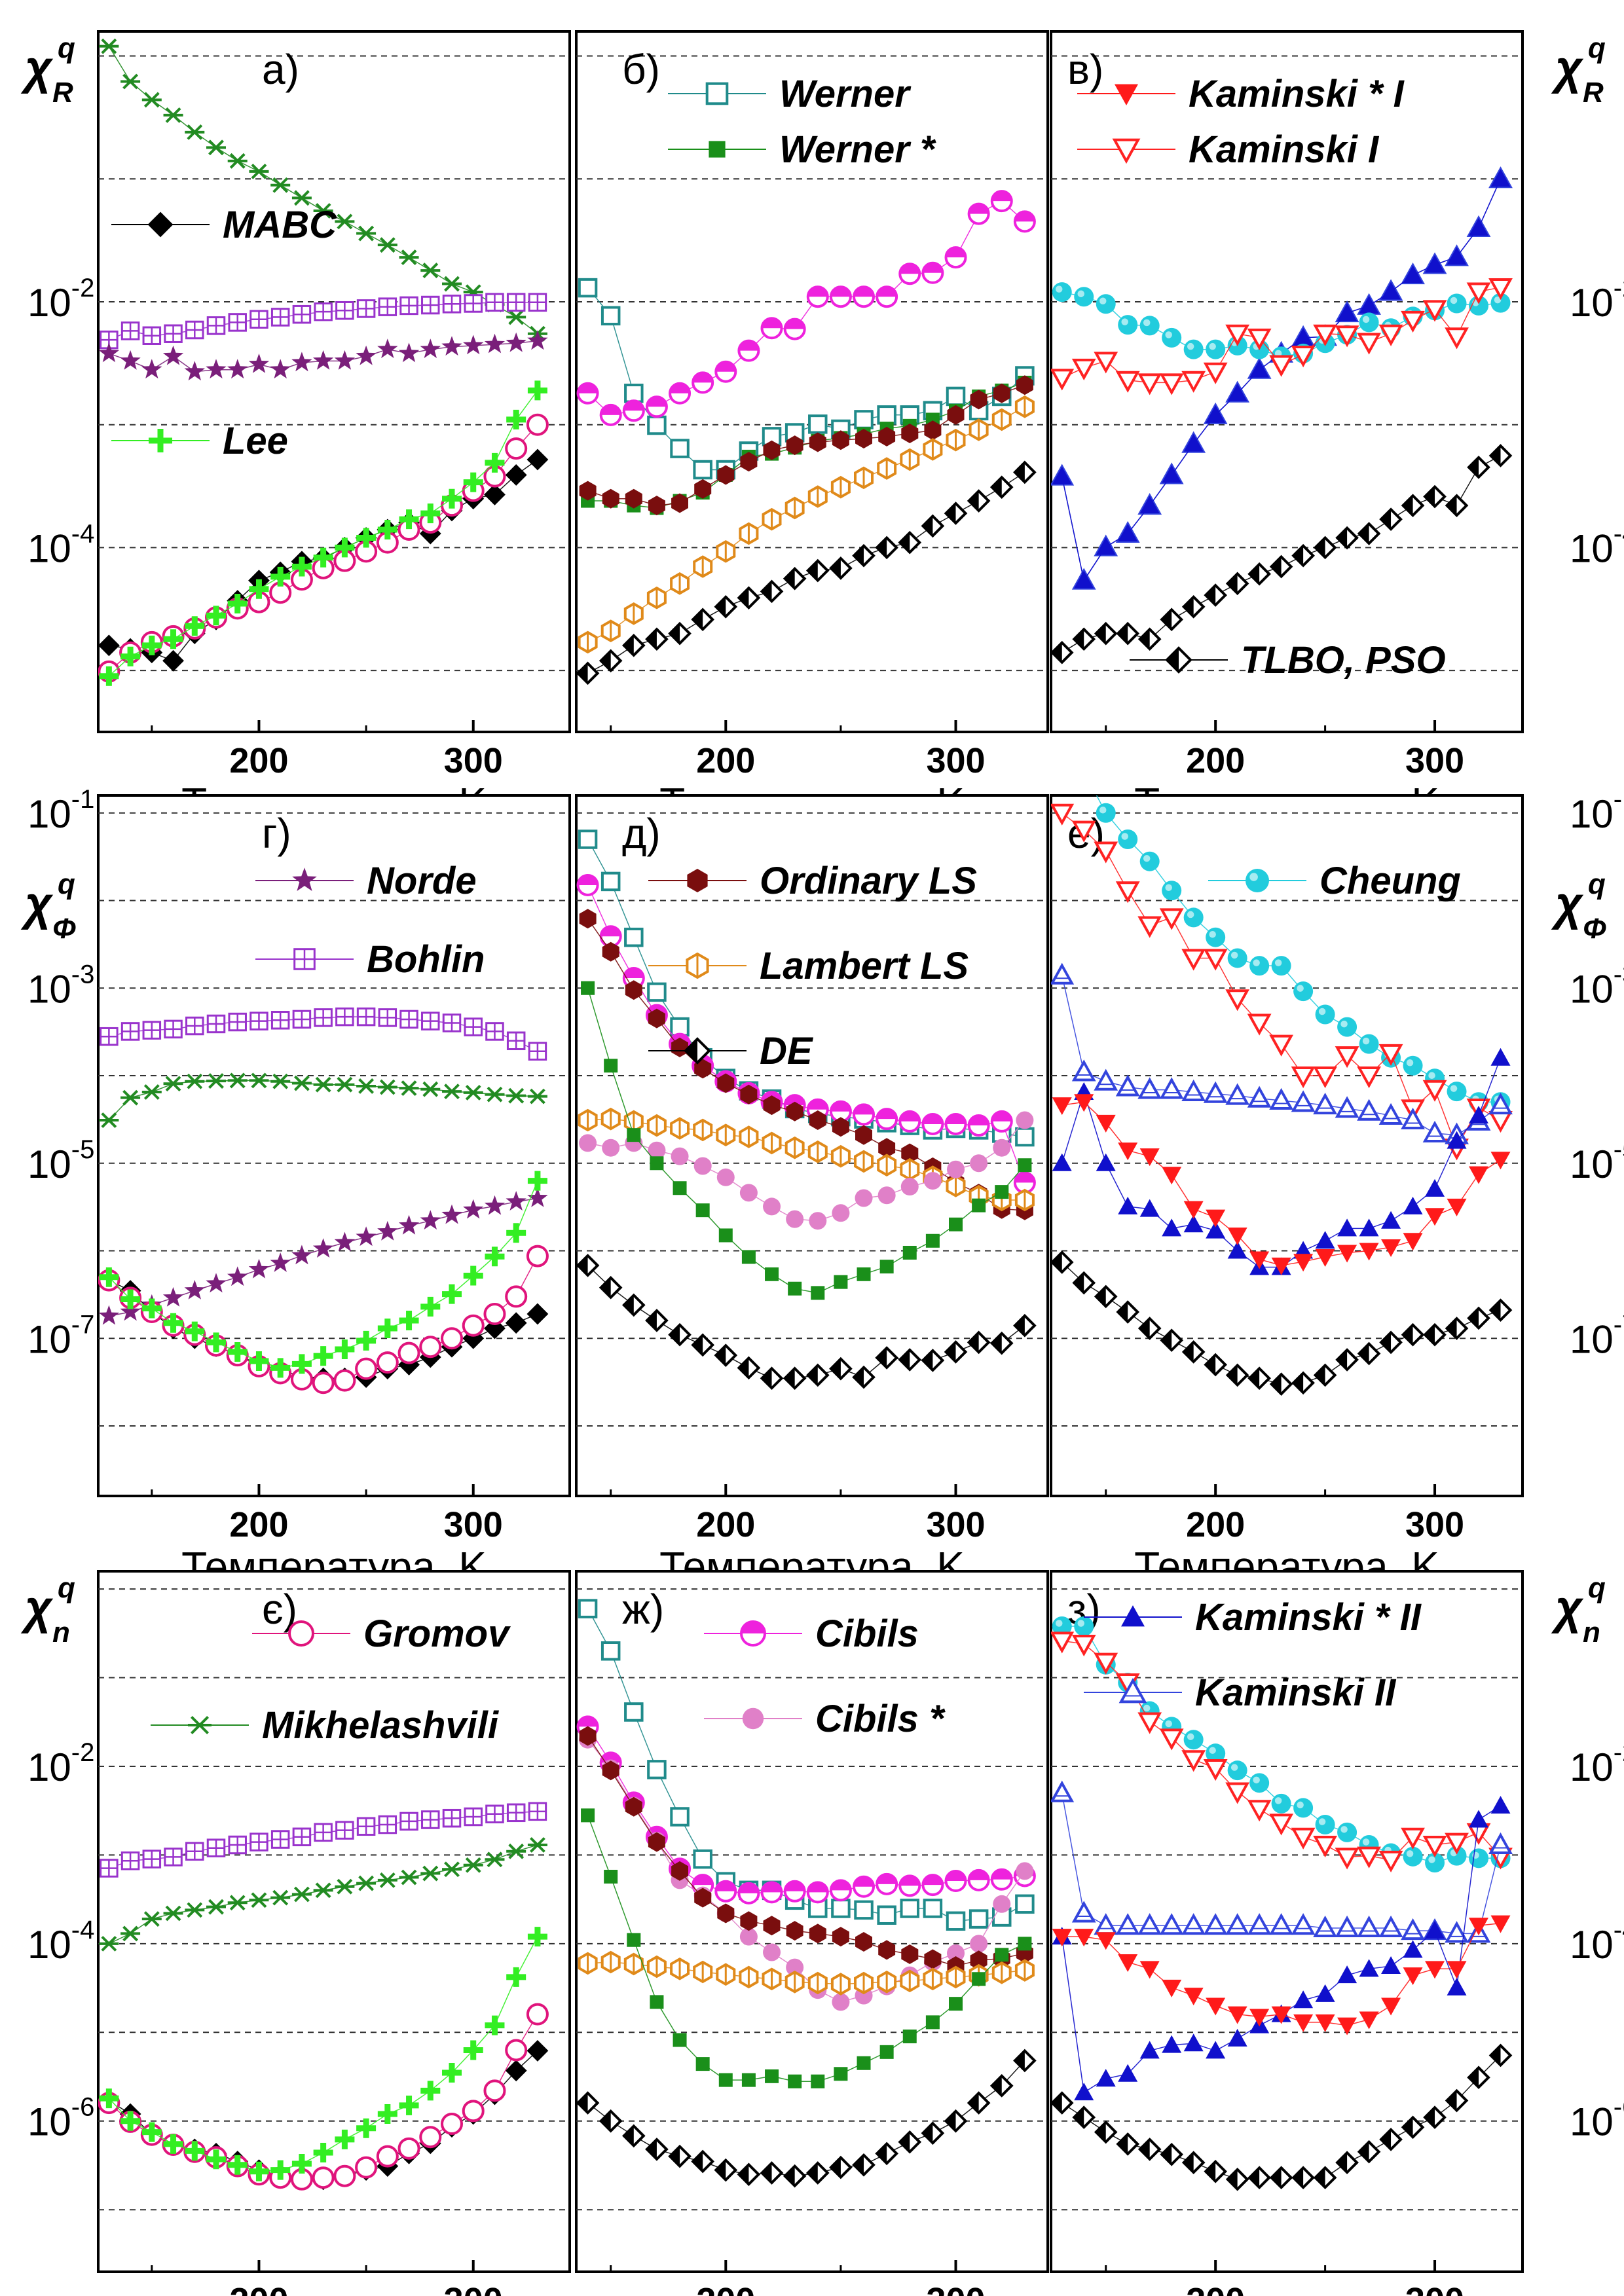 This screenshot has height=2296, width=1624. What do you see at coordinates (1597, 985) in the screenshot?
I see `y-tick-label: 10⁻³` at bounding box center [1597, 985].